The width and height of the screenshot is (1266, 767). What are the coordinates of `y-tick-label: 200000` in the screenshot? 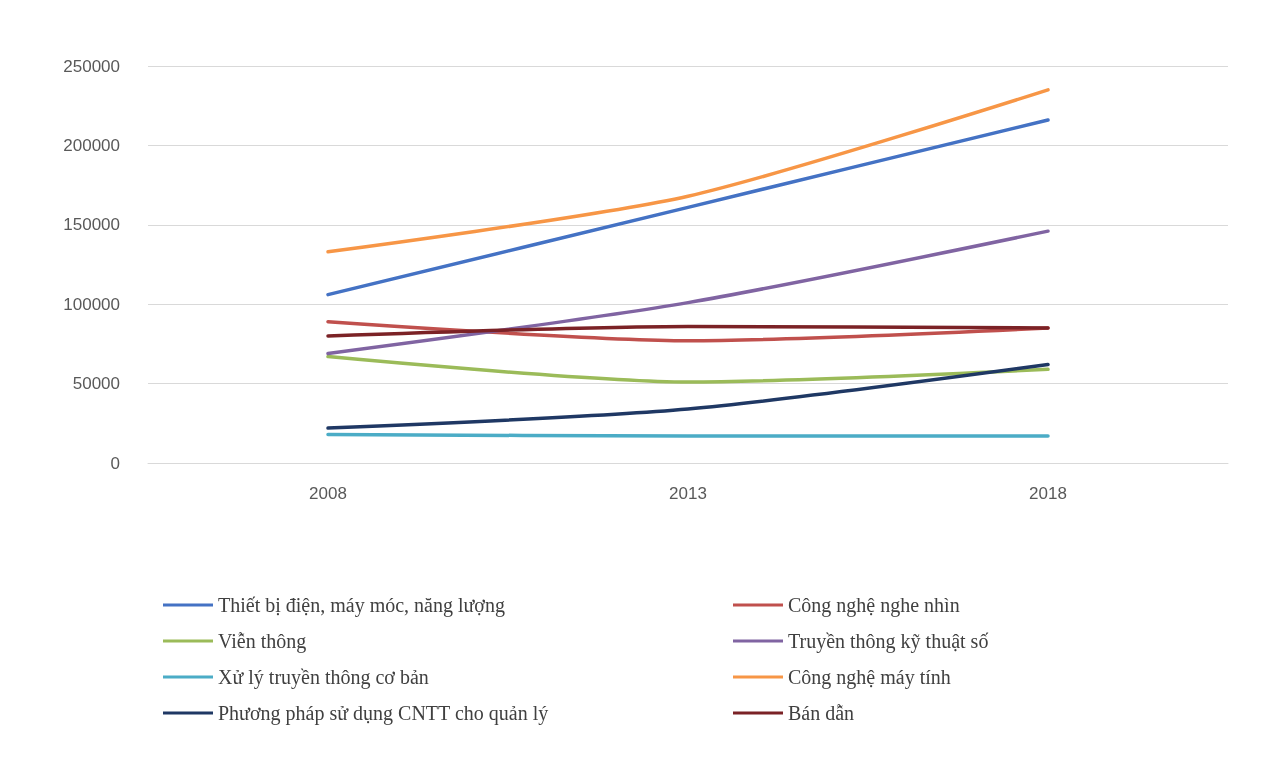 It's located at (91, 145).